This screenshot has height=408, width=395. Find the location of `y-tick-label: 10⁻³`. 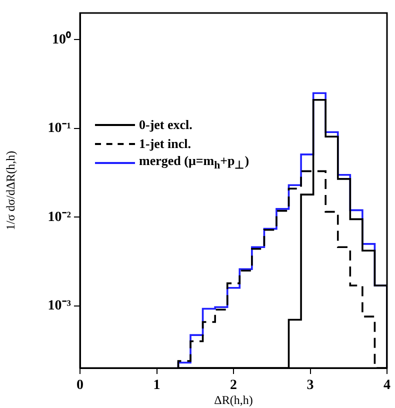

y-tick-label: 10⁻³ is located at coordinates (59, 306).